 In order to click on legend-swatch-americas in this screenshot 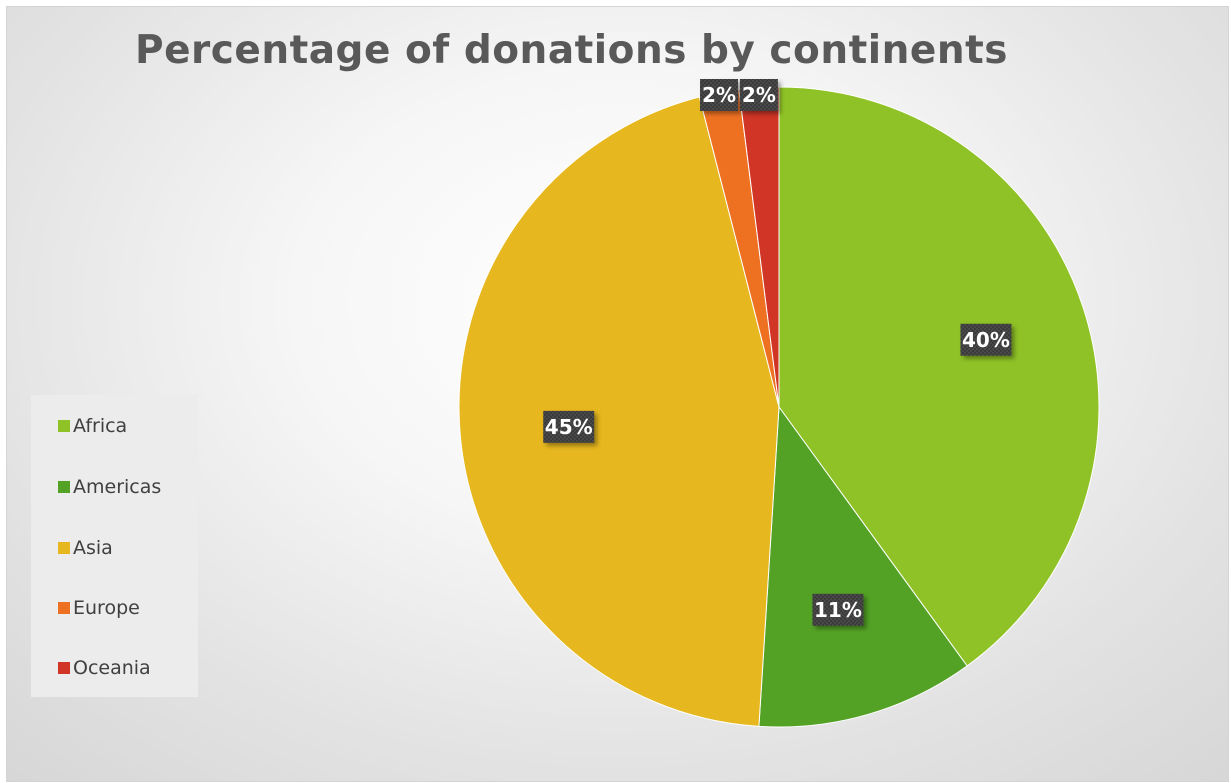, I will do `click(64, 487)`.